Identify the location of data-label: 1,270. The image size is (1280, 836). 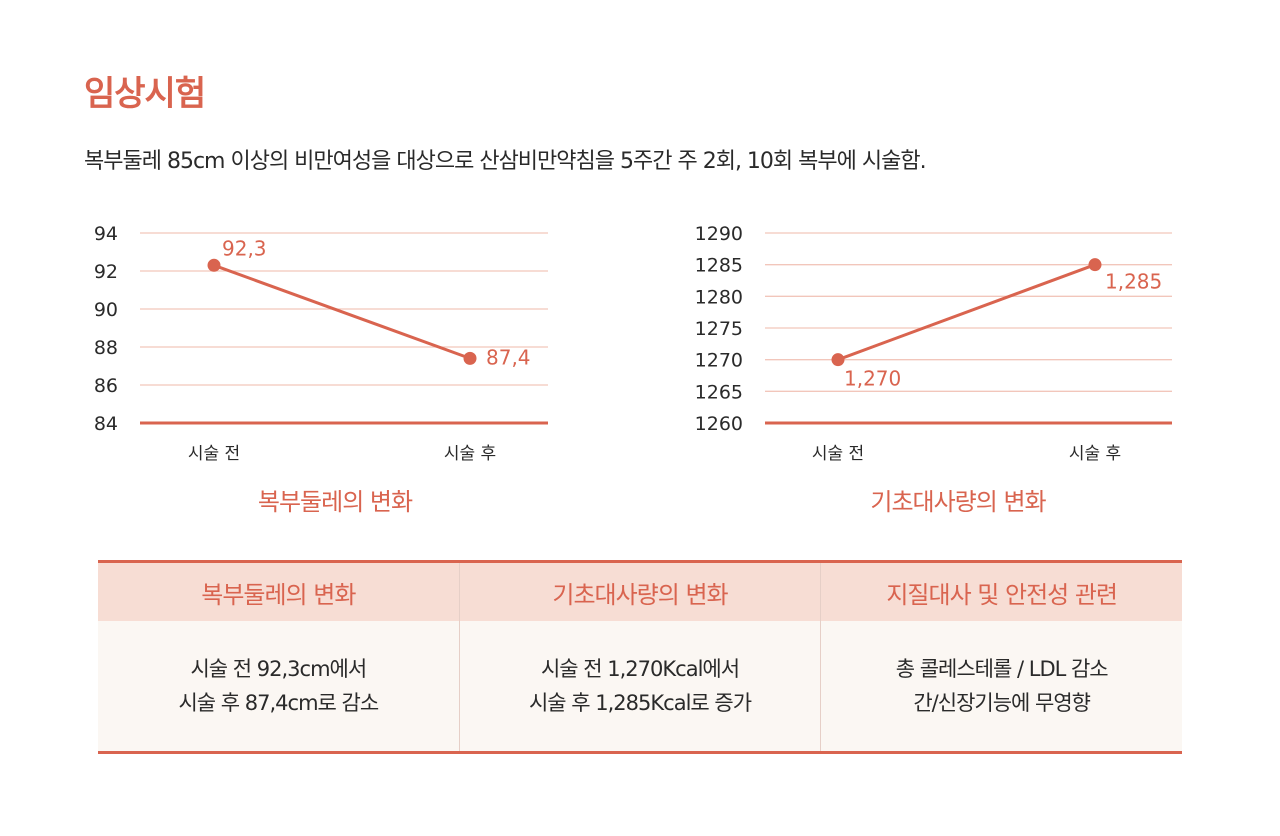
(872, 379).